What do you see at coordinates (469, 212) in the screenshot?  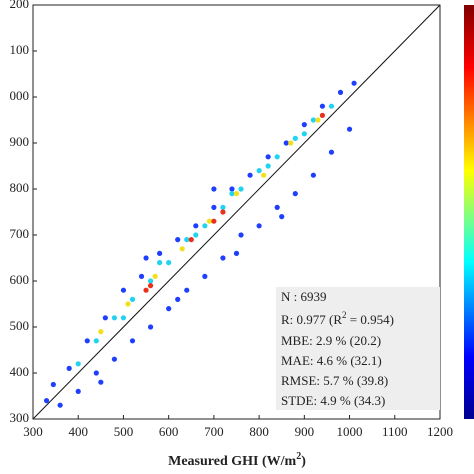 I see `colorbar` at bounding box center [469, 212].